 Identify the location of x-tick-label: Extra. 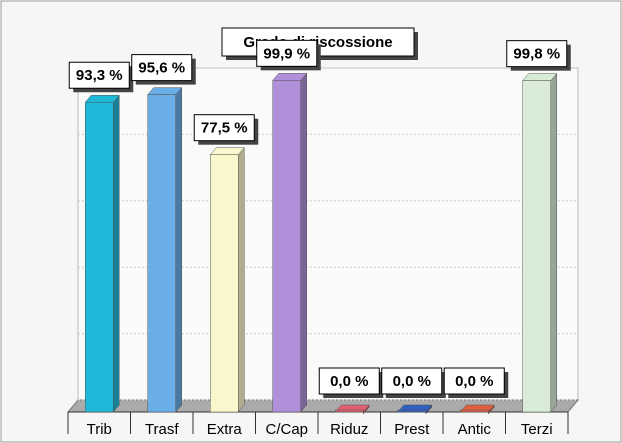
(225, 429).